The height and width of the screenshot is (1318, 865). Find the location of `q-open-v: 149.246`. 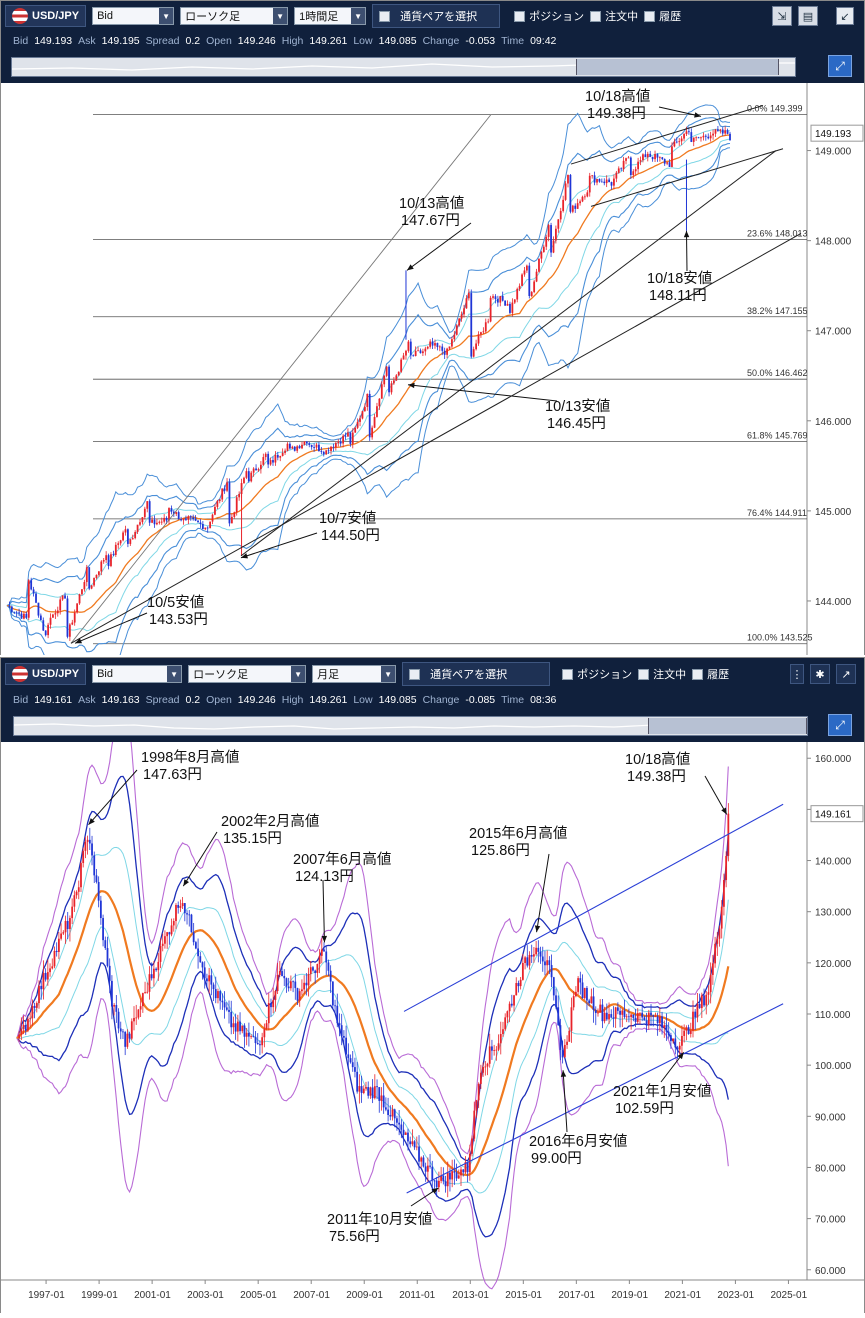

q-open-v: 149.246 is located at coordinates (256, 700).